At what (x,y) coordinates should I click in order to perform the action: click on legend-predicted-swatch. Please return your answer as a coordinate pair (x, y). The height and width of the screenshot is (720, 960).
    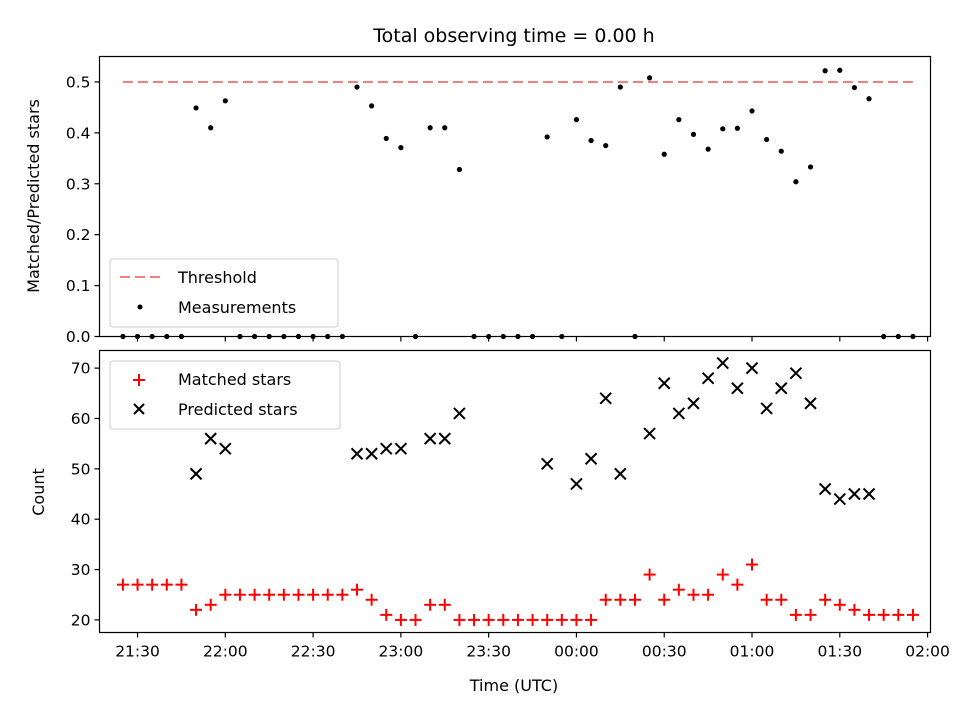
    Looking at the image, I should click on (139, 409).